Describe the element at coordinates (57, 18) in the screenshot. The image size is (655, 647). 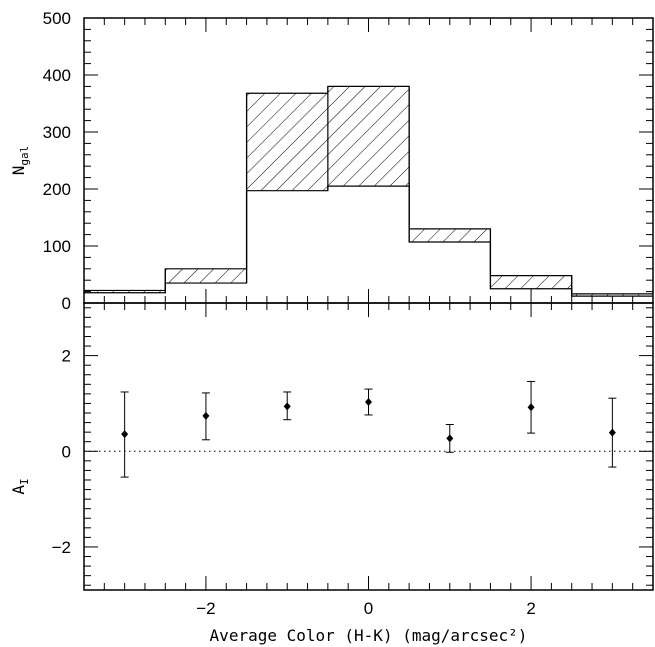
I see `top-y-tick-label: 500` at that location.